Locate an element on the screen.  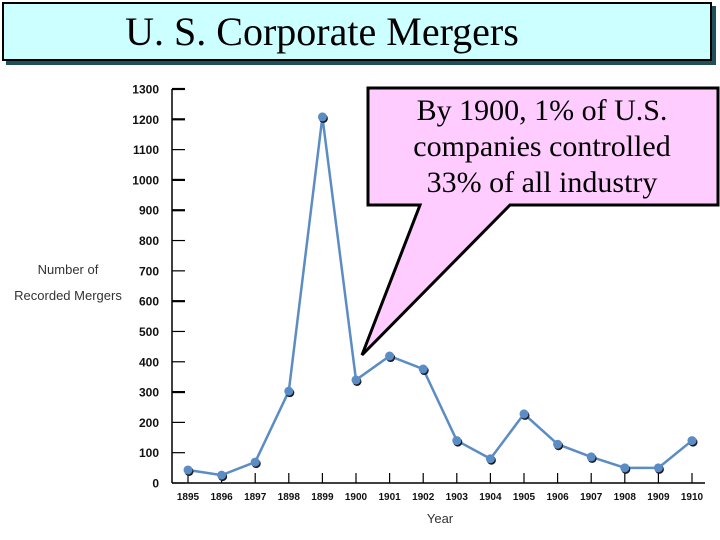
x-tick-label: 1906 is located at coordinates (557, 497).